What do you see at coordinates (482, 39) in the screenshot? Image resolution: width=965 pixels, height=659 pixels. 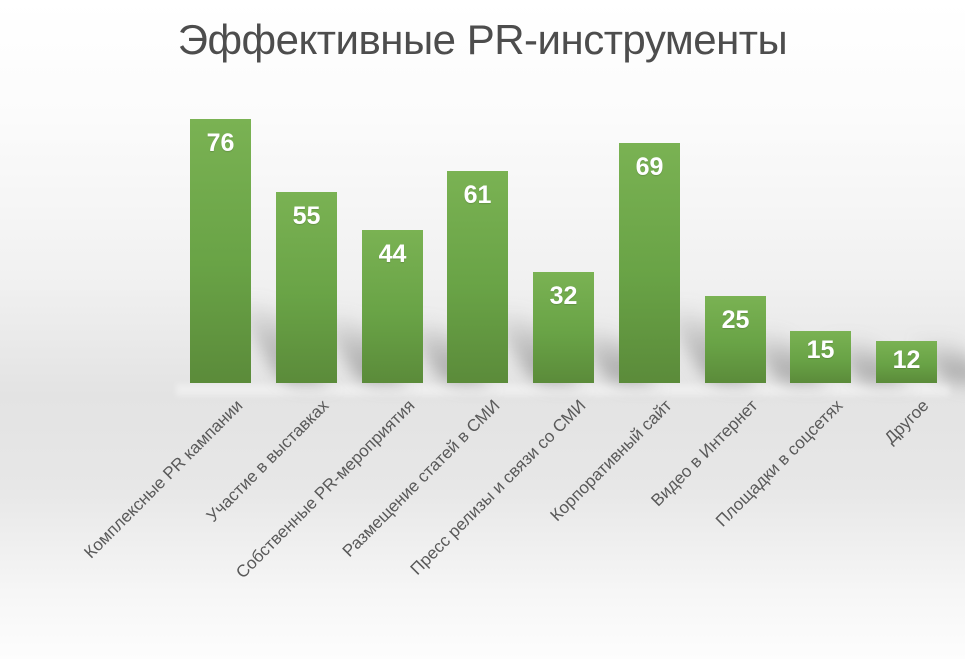 I see `chart-title: Эффективные PR-инструменты` at bounding box center [482, 39].